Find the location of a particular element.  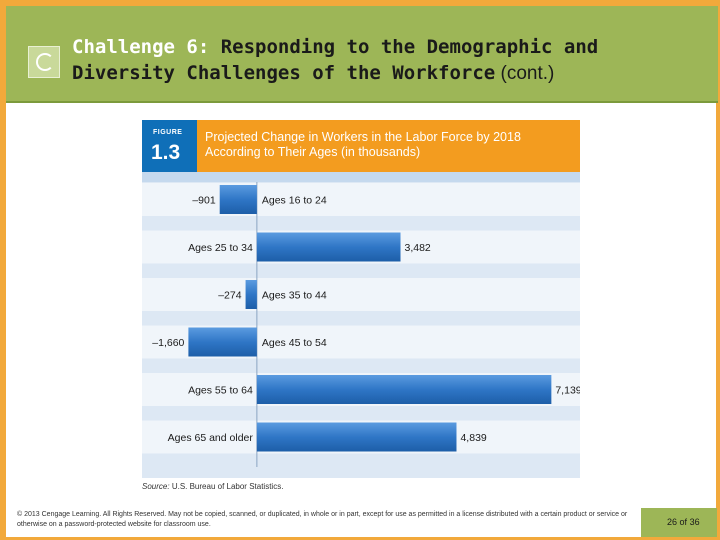

figure-badge: FIGURE 1.3 is located at coordinates (169, 146).